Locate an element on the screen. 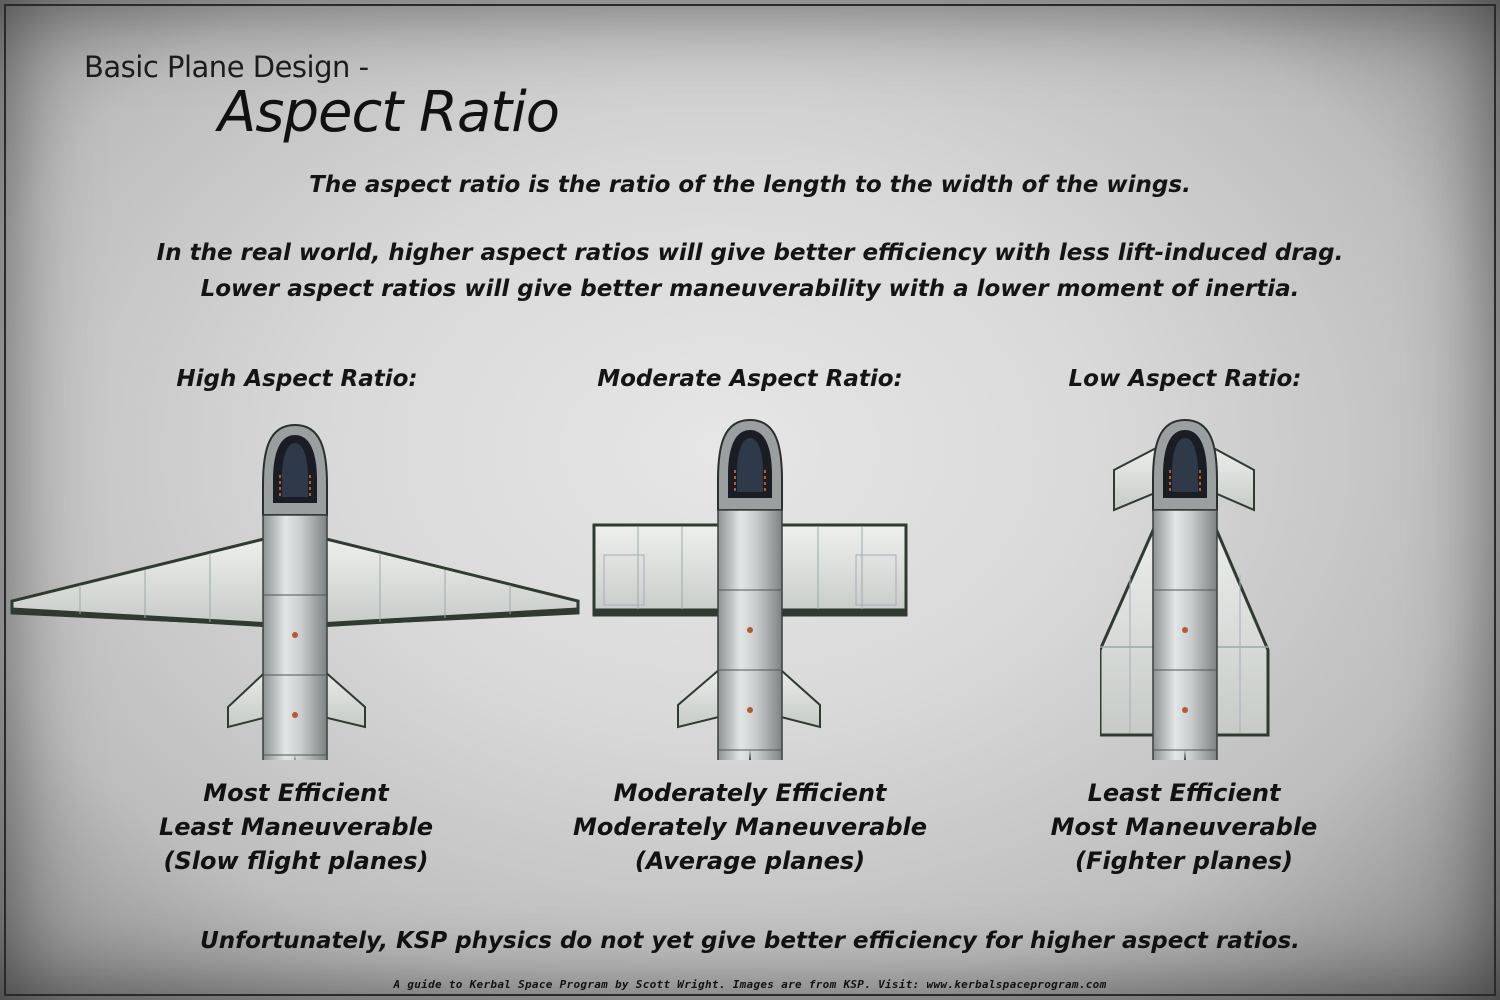 Image resolution: width=1500 pixels, height=1000 pixels. page-subtitle: Basic Plane Design - is located at coordinates (226, 67).